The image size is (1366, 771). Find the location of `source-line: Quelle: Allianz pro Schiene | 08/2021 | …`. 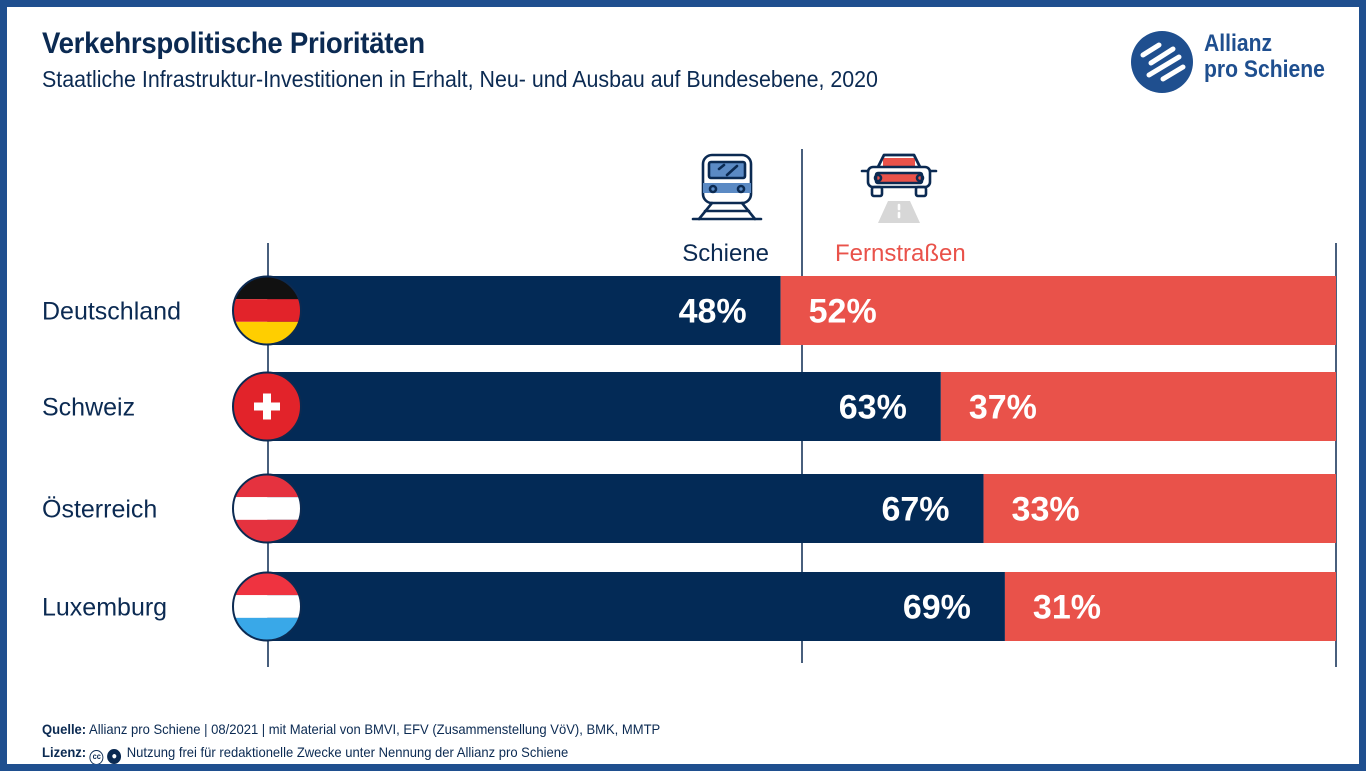

source-line: Quelle: Allianz pro Schiene | 08/2021 | … is located at coordinates (351, 729).